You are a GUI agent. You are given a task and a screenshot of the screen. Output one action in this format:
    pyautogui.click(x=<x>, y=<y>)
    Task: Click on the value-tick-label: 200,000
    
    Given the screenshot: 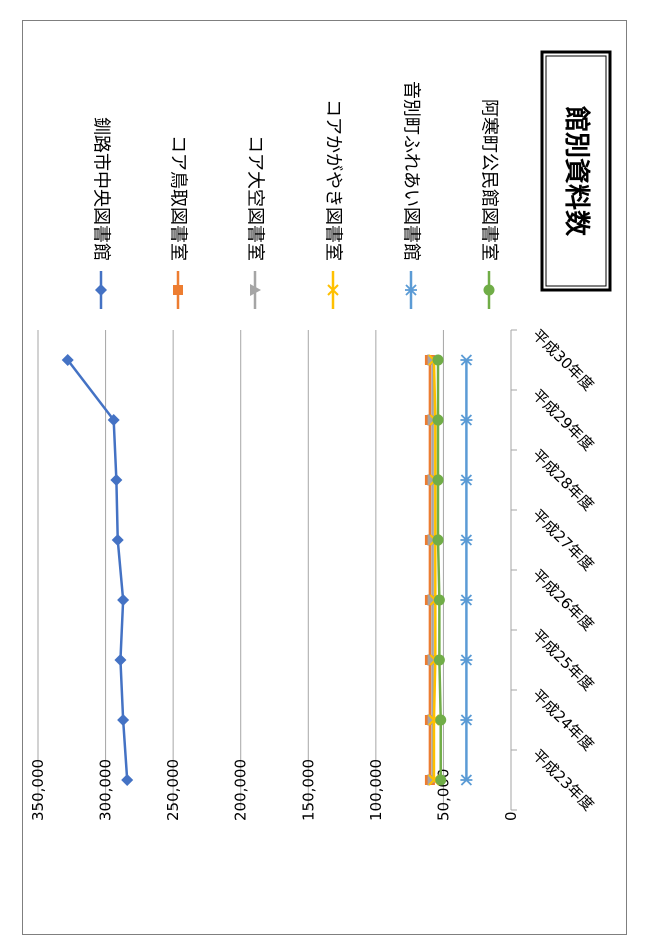 What is the action you would take?
    pyautogui.click(x=241, y=790)
    